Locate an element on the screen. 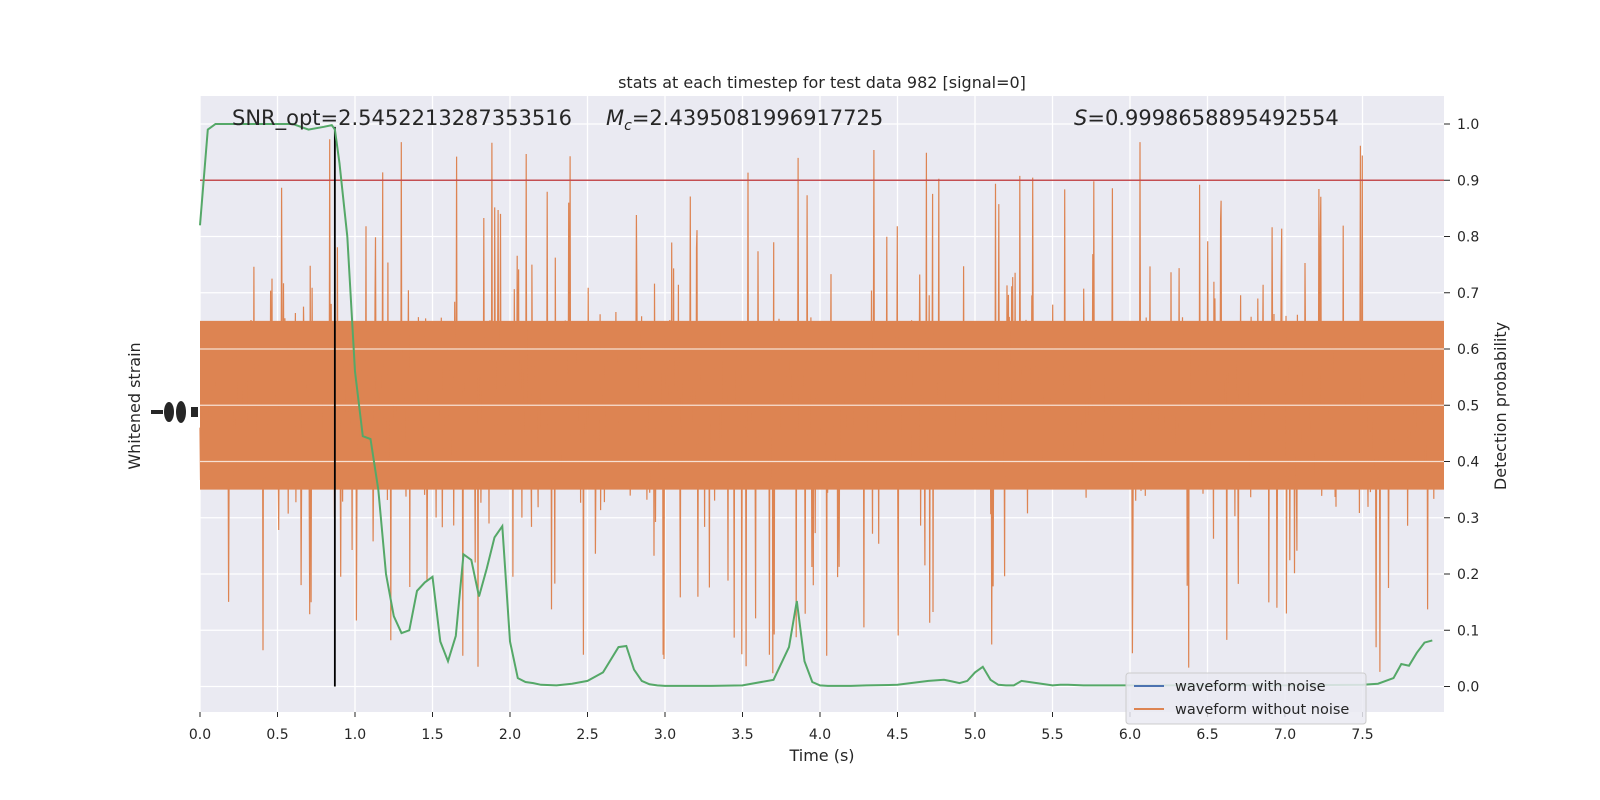 This screenshot has height=800, width=1600. x-tick-label: 6.5 is located at coordinates (1207, 735).